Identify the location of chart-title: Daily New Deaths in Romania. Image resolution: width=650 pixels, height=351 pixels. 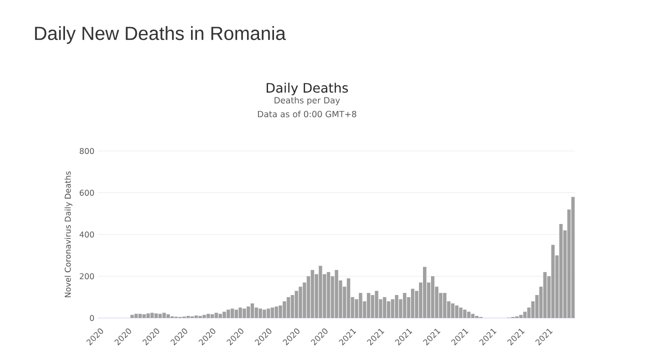
(160, 35).